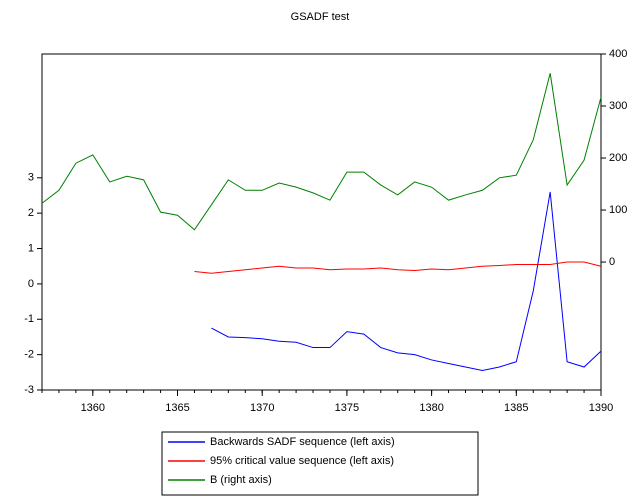 The height and width of the screenshot is (501, 639). I want to click on y2-tick-label: 300, so click(618, 106).